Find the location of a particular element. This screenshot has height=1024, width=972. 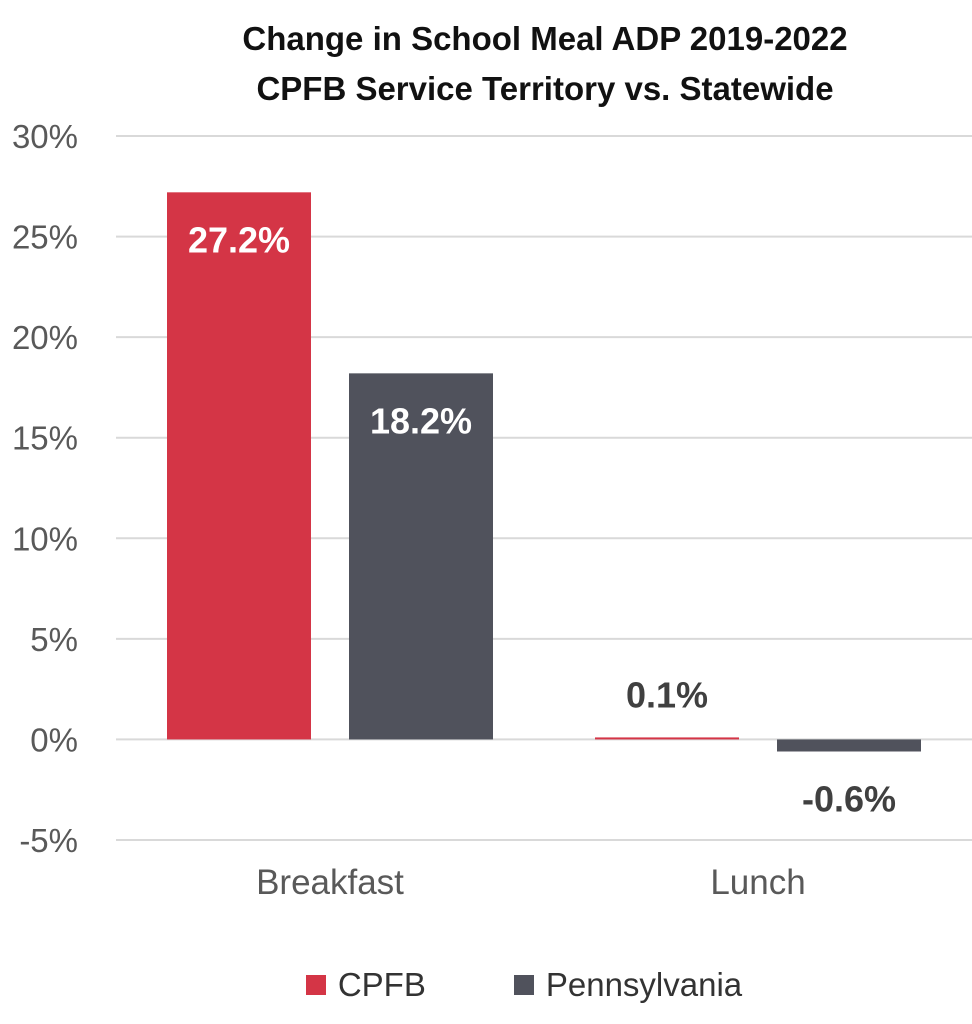

y-tick-label: 30% is located at coordinates (45, 136).